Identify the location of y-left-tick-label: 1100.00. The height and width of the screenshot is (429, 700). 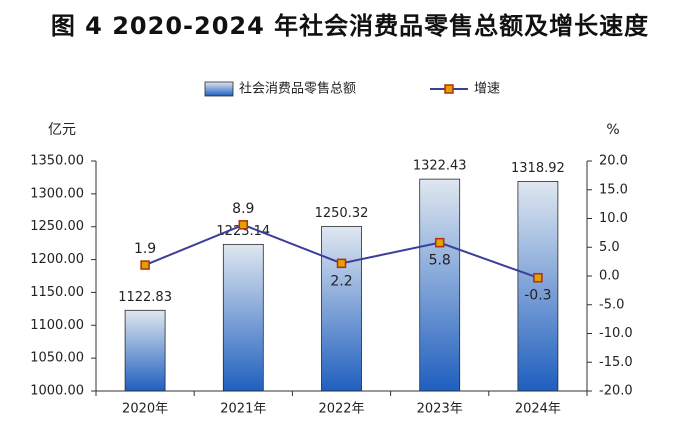
(57, 325).